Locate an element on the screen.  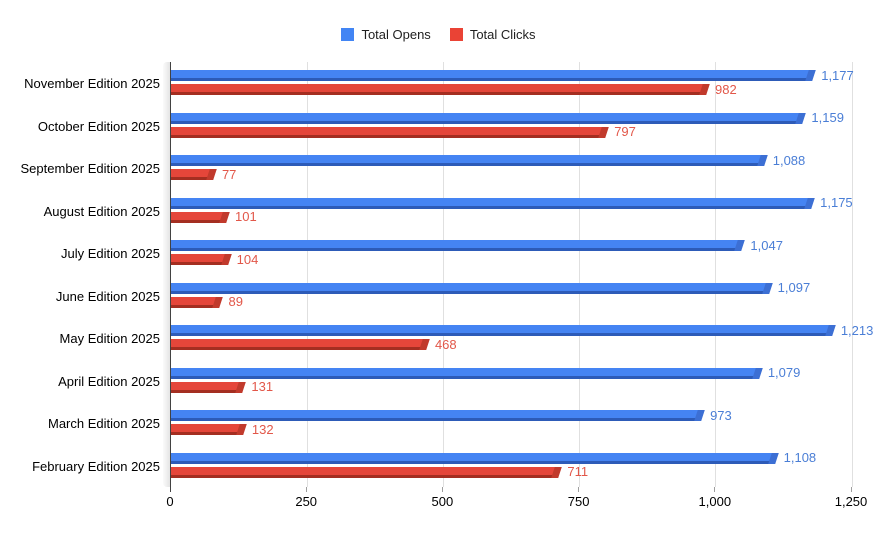
value-label-total-clicks: 89 is located at coordinates (235, 301).